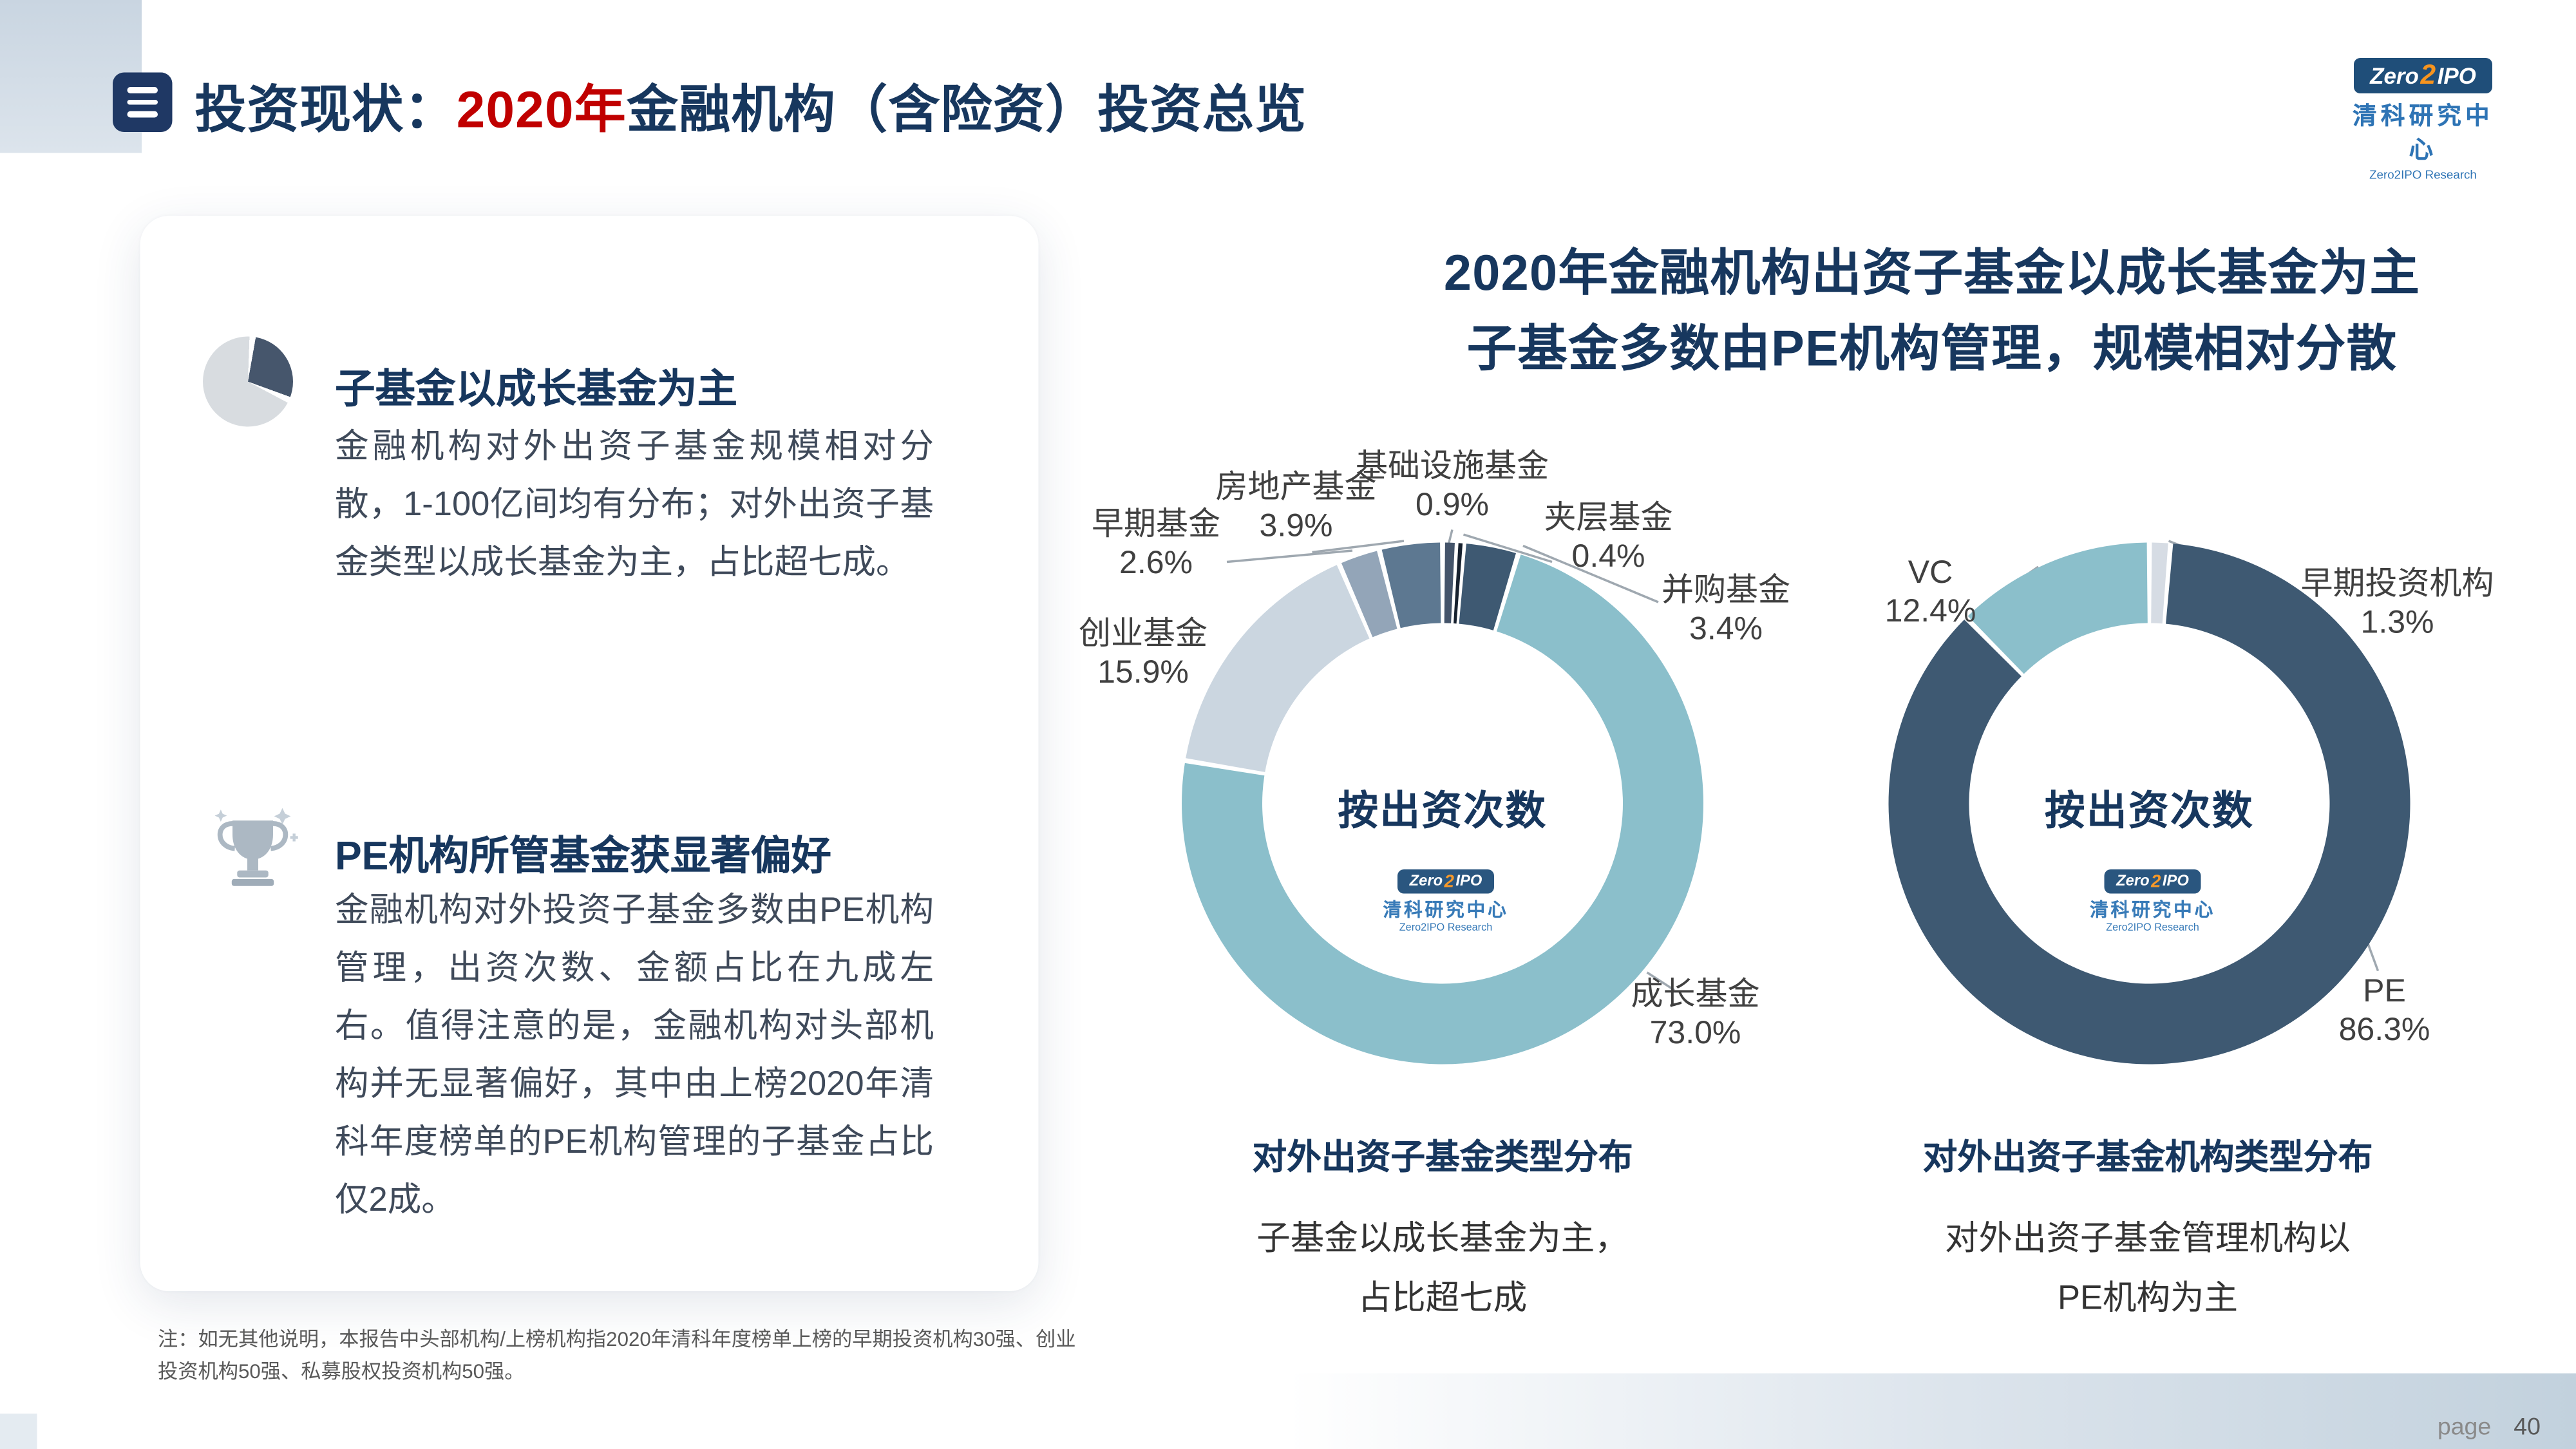 The height and width of the screenshot is (1449, 2576). Describe the element at coordinates (2456, 75) in the screenshot. I see `logo-ipo: IPO` at that location.